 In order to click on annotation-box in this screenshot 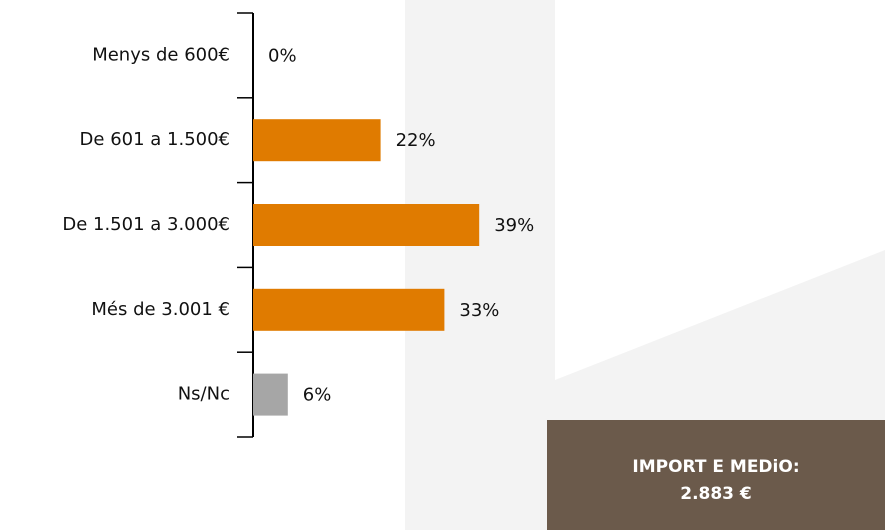, I will do `click(716, 475)`.